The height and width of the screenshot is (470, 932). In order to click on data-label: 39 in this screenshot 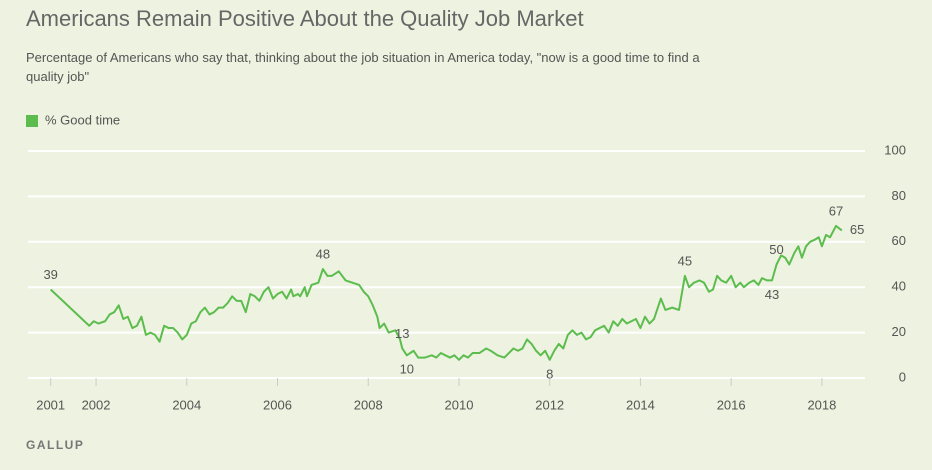, I will do `click(50, 274)`.